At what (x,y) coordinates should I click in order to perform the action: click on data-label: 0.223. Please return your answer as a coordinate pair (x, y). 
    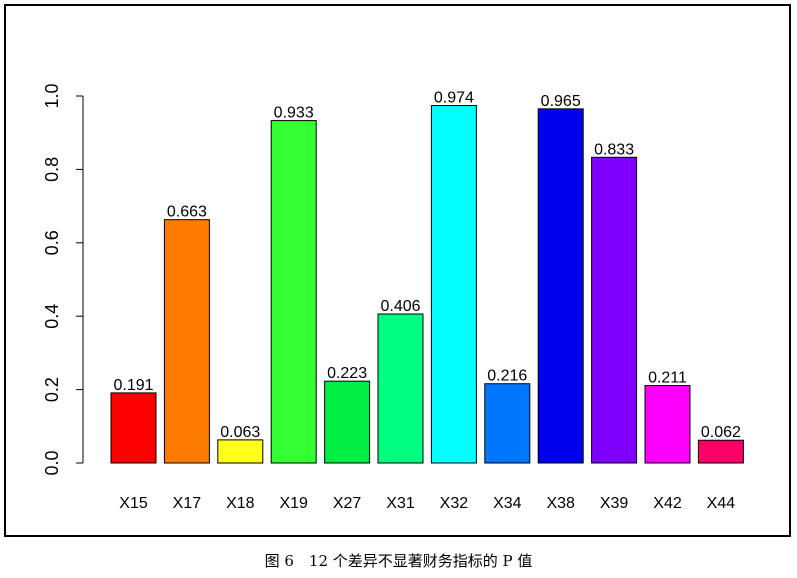
    Looking at the image, I should click on (347, 373).